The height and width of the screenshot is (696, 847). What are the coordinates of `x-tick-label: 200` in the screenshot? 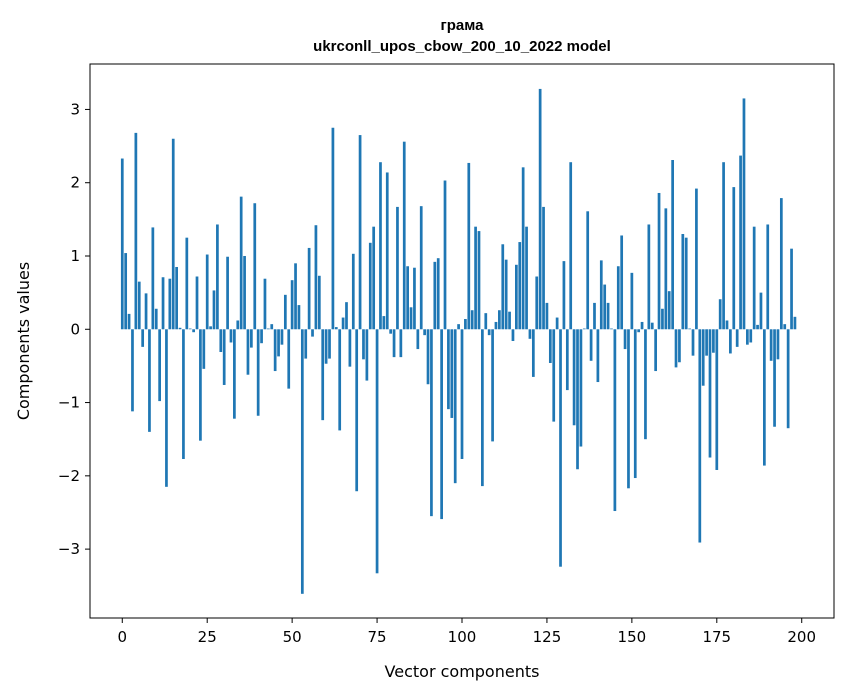 It's located at (801, 637).